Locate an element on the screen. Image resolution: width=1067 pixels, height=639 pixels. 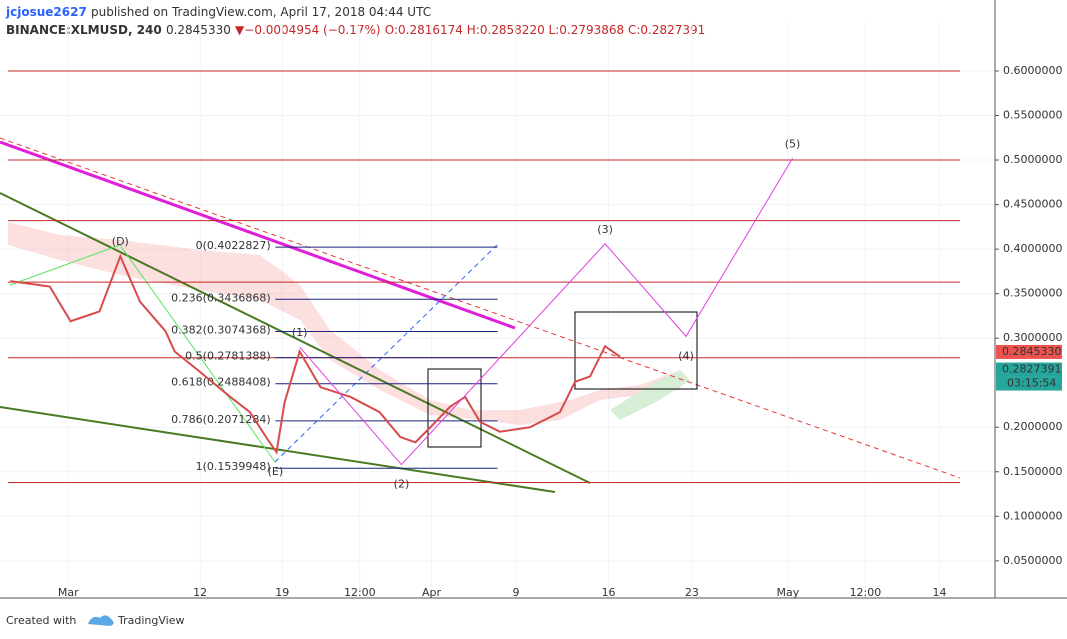
price-badge-label: 0.2827391 is located at coordinates (1032, 369).